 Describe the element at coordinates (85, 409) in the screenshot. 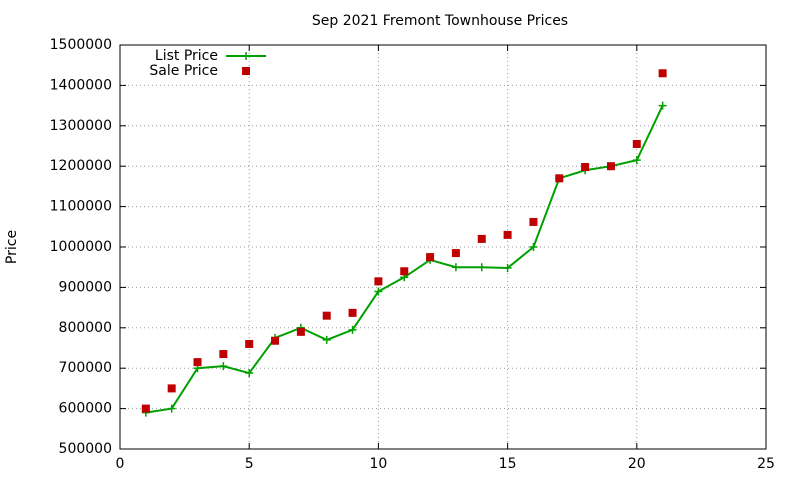

I see `y-tick-label: 600000` at that location.